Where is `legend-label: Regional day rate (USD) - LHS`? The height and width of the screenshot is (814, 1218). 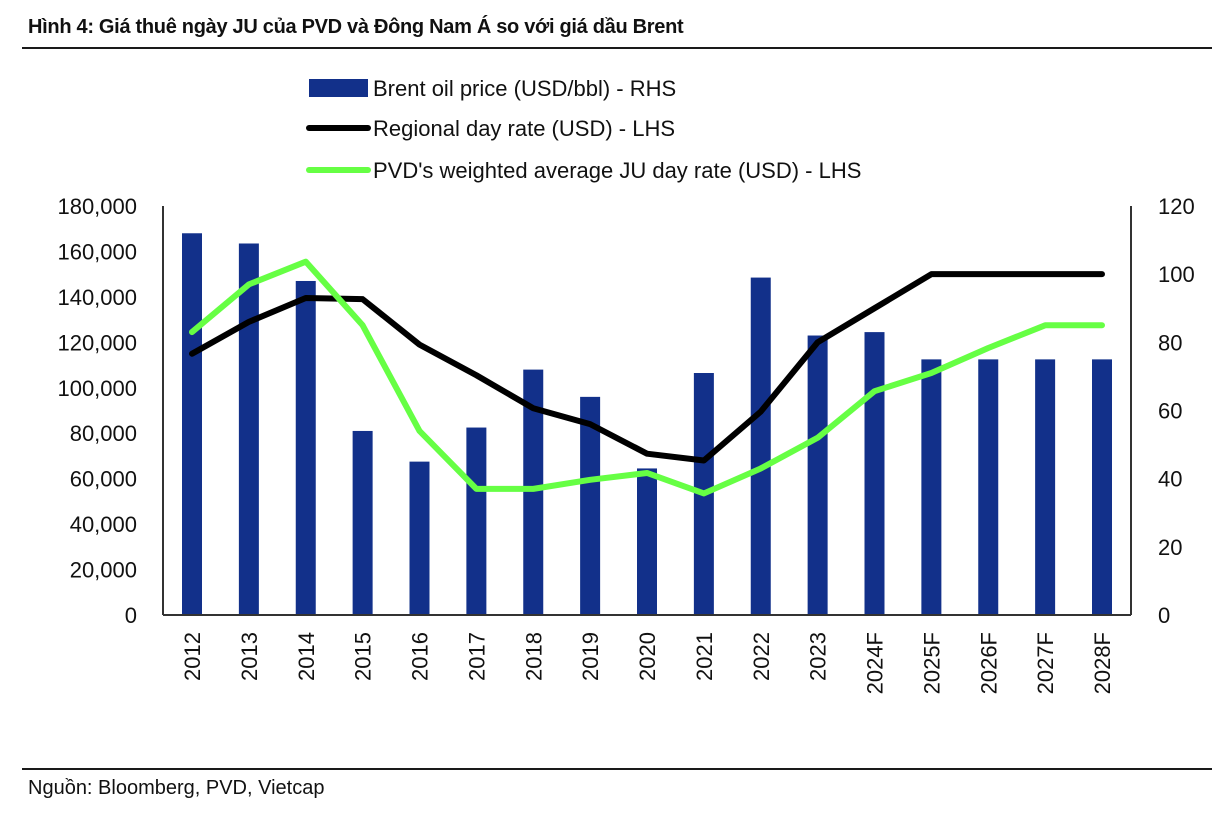 legend-label: Regional day rate (USD) - LHS is located at coordinates (524, 128).